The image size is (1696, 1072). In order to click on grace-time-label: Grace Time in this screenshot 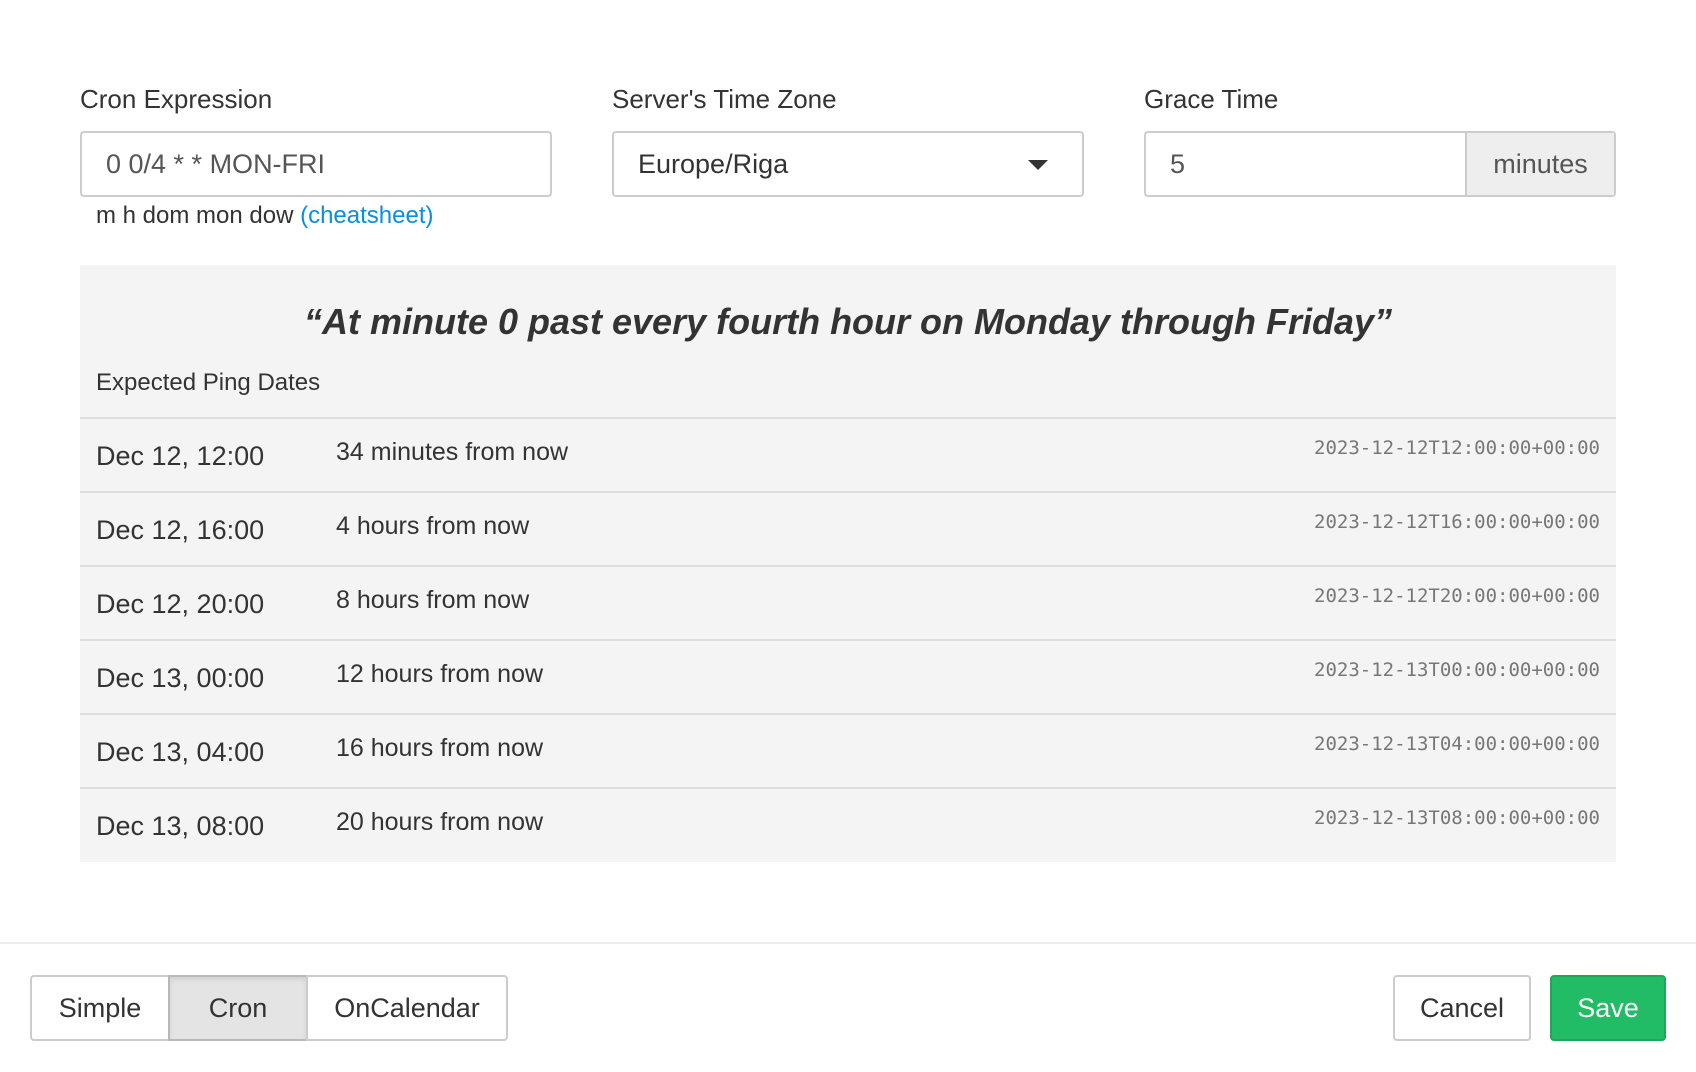, I will do `click(1211, 99)`.